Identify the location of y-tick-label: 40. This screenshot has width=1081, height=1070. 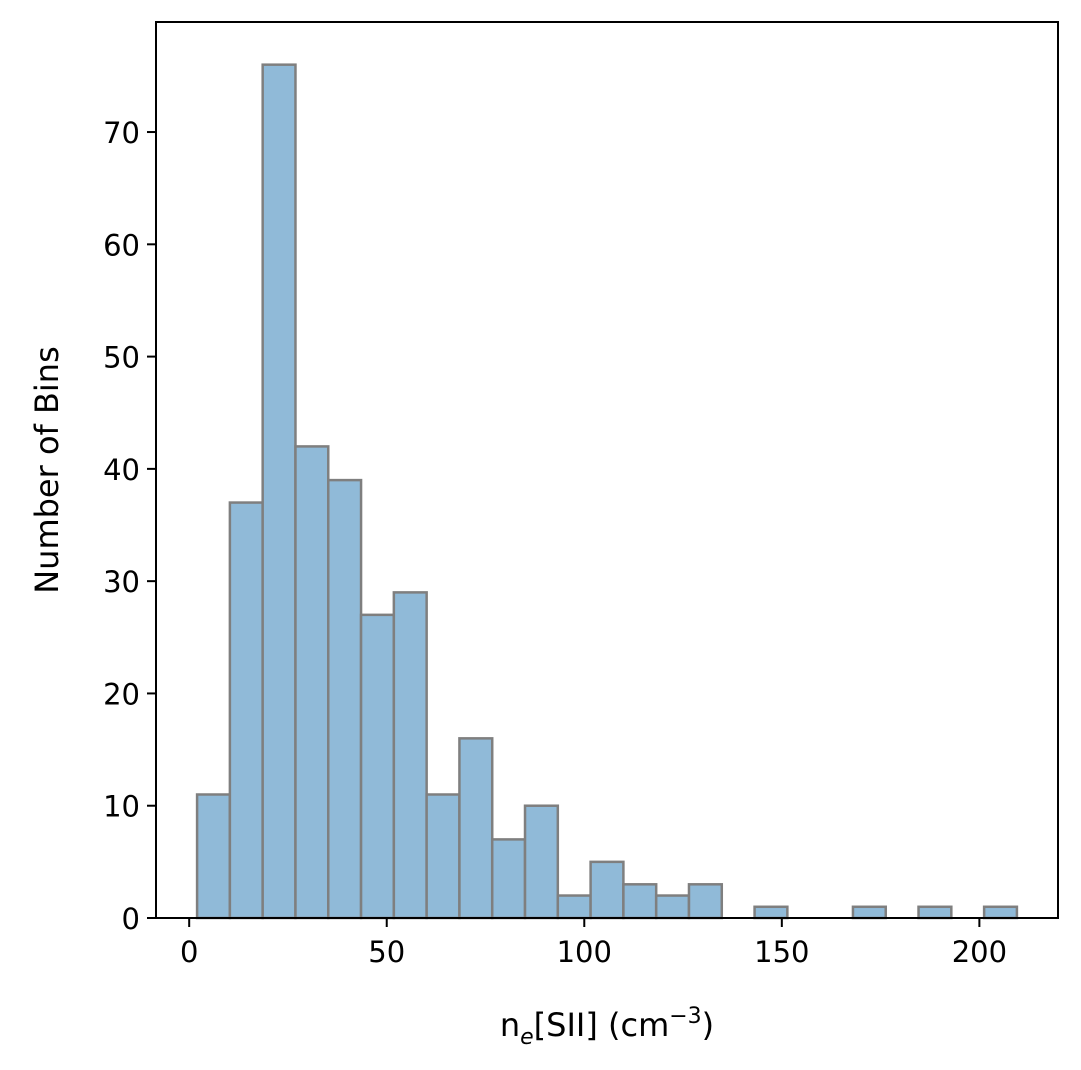
(121, 470).